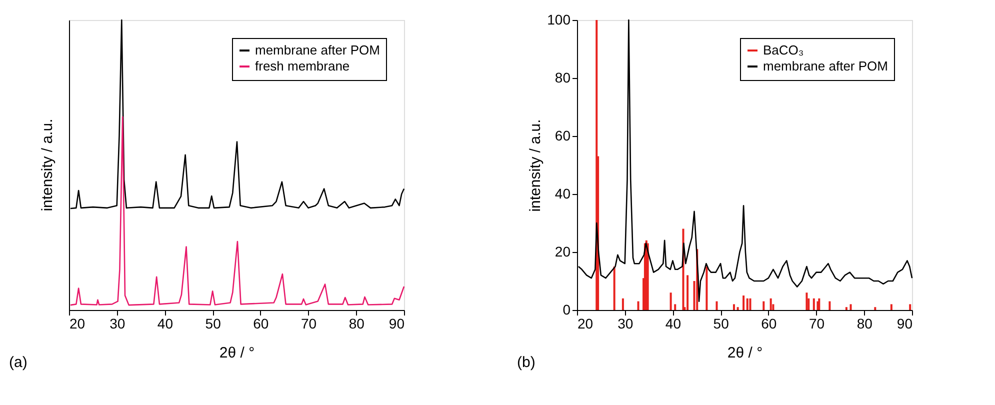 This screenshot has width=995, height=405. I want to click on text: (b), so click(526, 362).